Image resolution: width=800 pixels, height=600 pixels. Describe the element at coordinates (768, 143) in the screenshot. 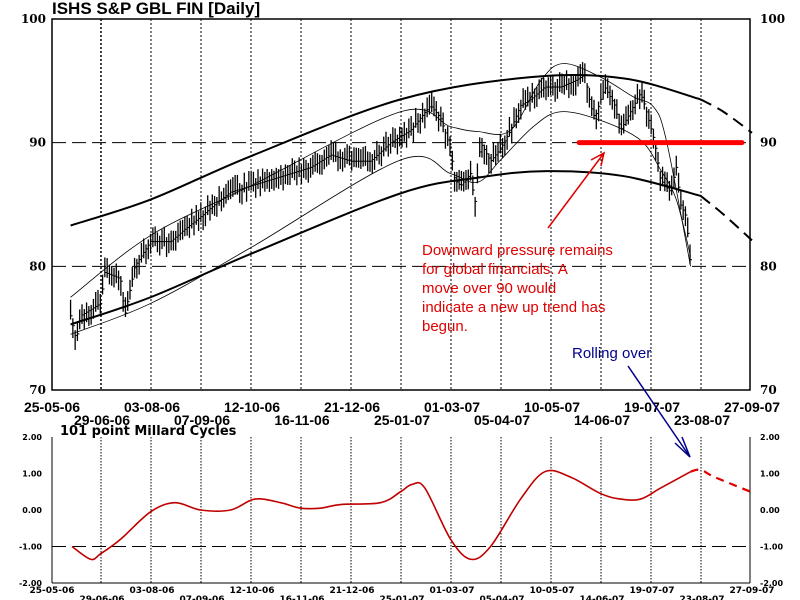

I see `y-tick-label-right: 90` at that location.